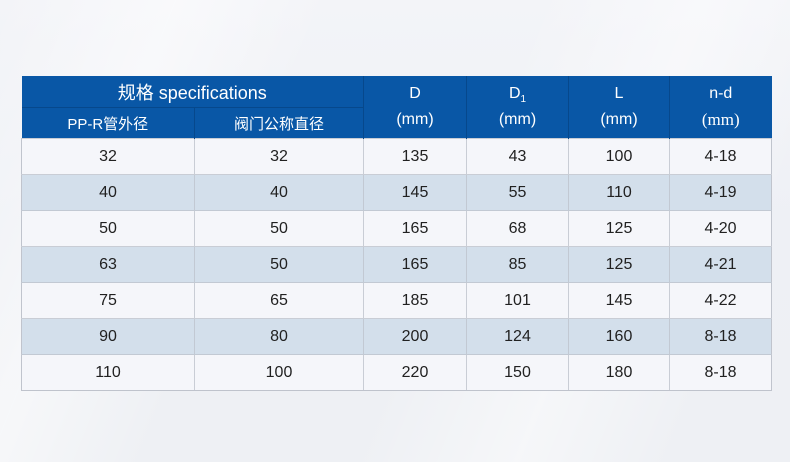  What do you see at coordinates (619, 372) in the screenshot?
I see `table-cell: 180` at bounding box center [619, 372].